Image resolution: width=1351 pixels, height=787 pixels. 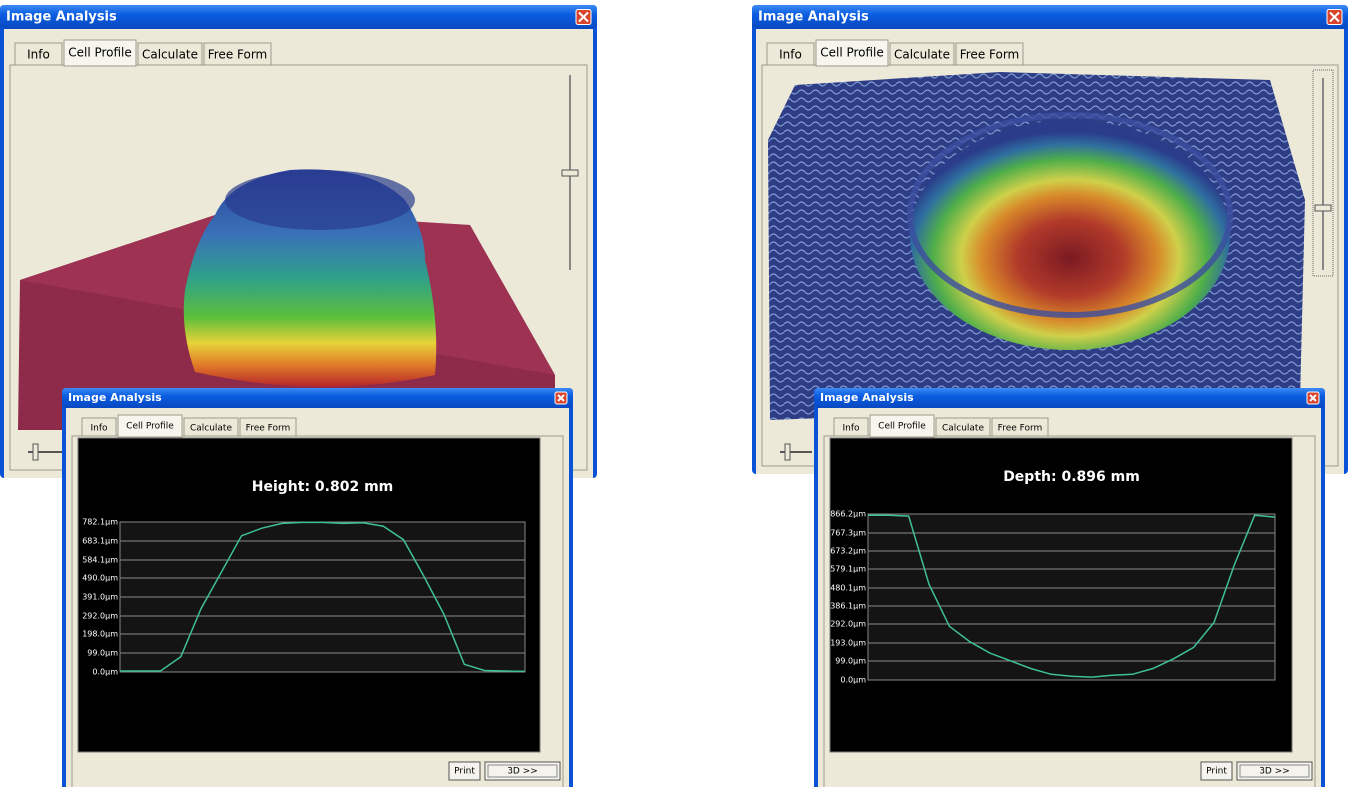 I want to click on y-tick-label: 782.1µm, so click(x=100, y=522).